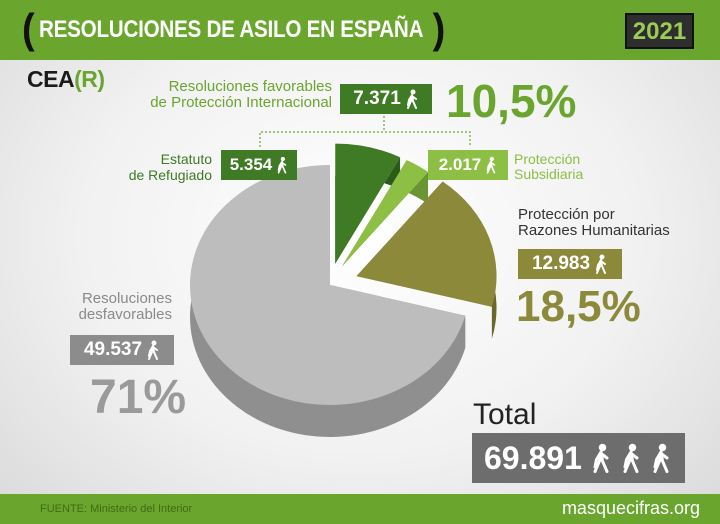  I want to click on header-bar, so click(360, 30).